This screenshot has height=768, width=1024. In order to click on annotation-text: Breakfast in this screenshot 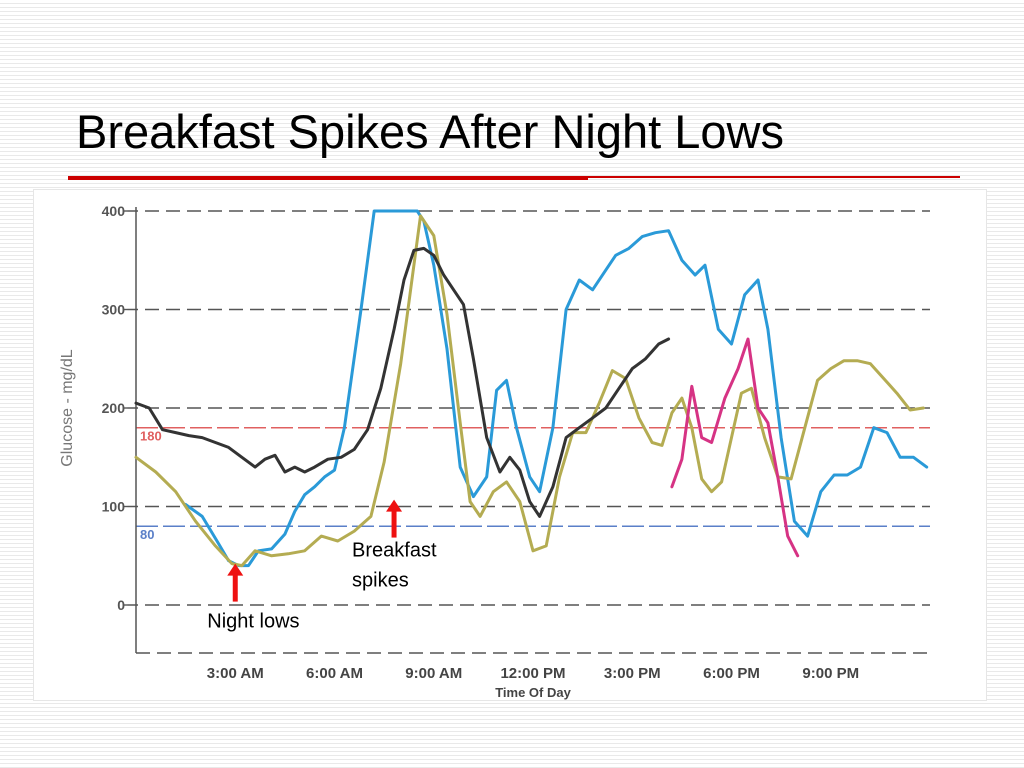, I will do `click(394, 551)`.